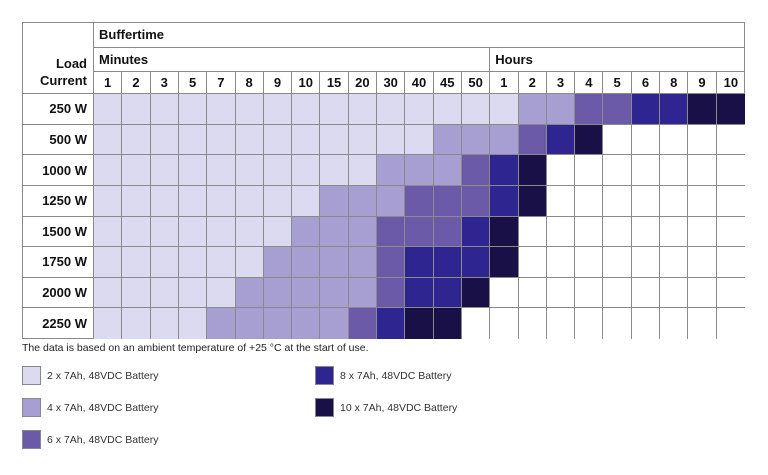  Describe the element at coordinates (64, 201) in the screenshot. I see `load-value: 1250 W` at that location.